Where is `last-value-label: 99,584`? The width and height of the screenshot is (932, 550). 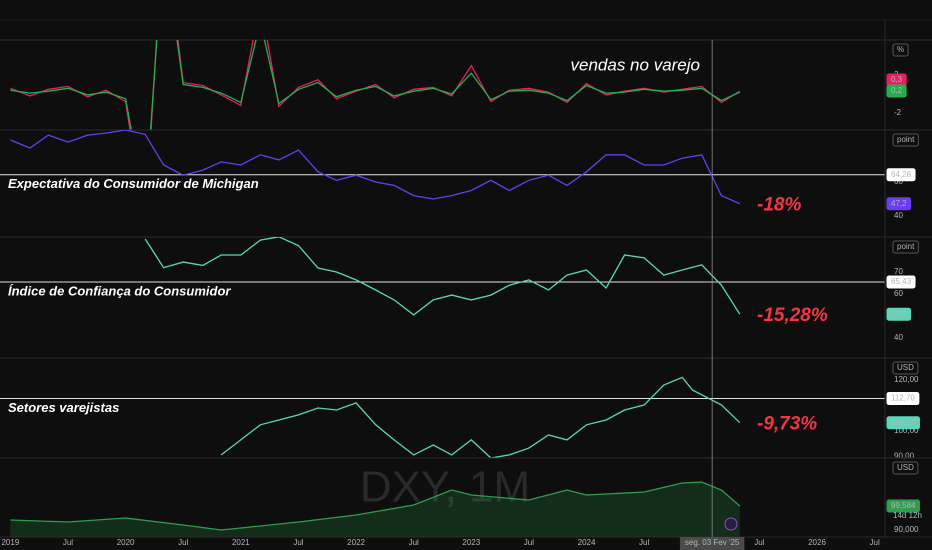
last-value-label: 99,584 is located at coordinates (903, 505).